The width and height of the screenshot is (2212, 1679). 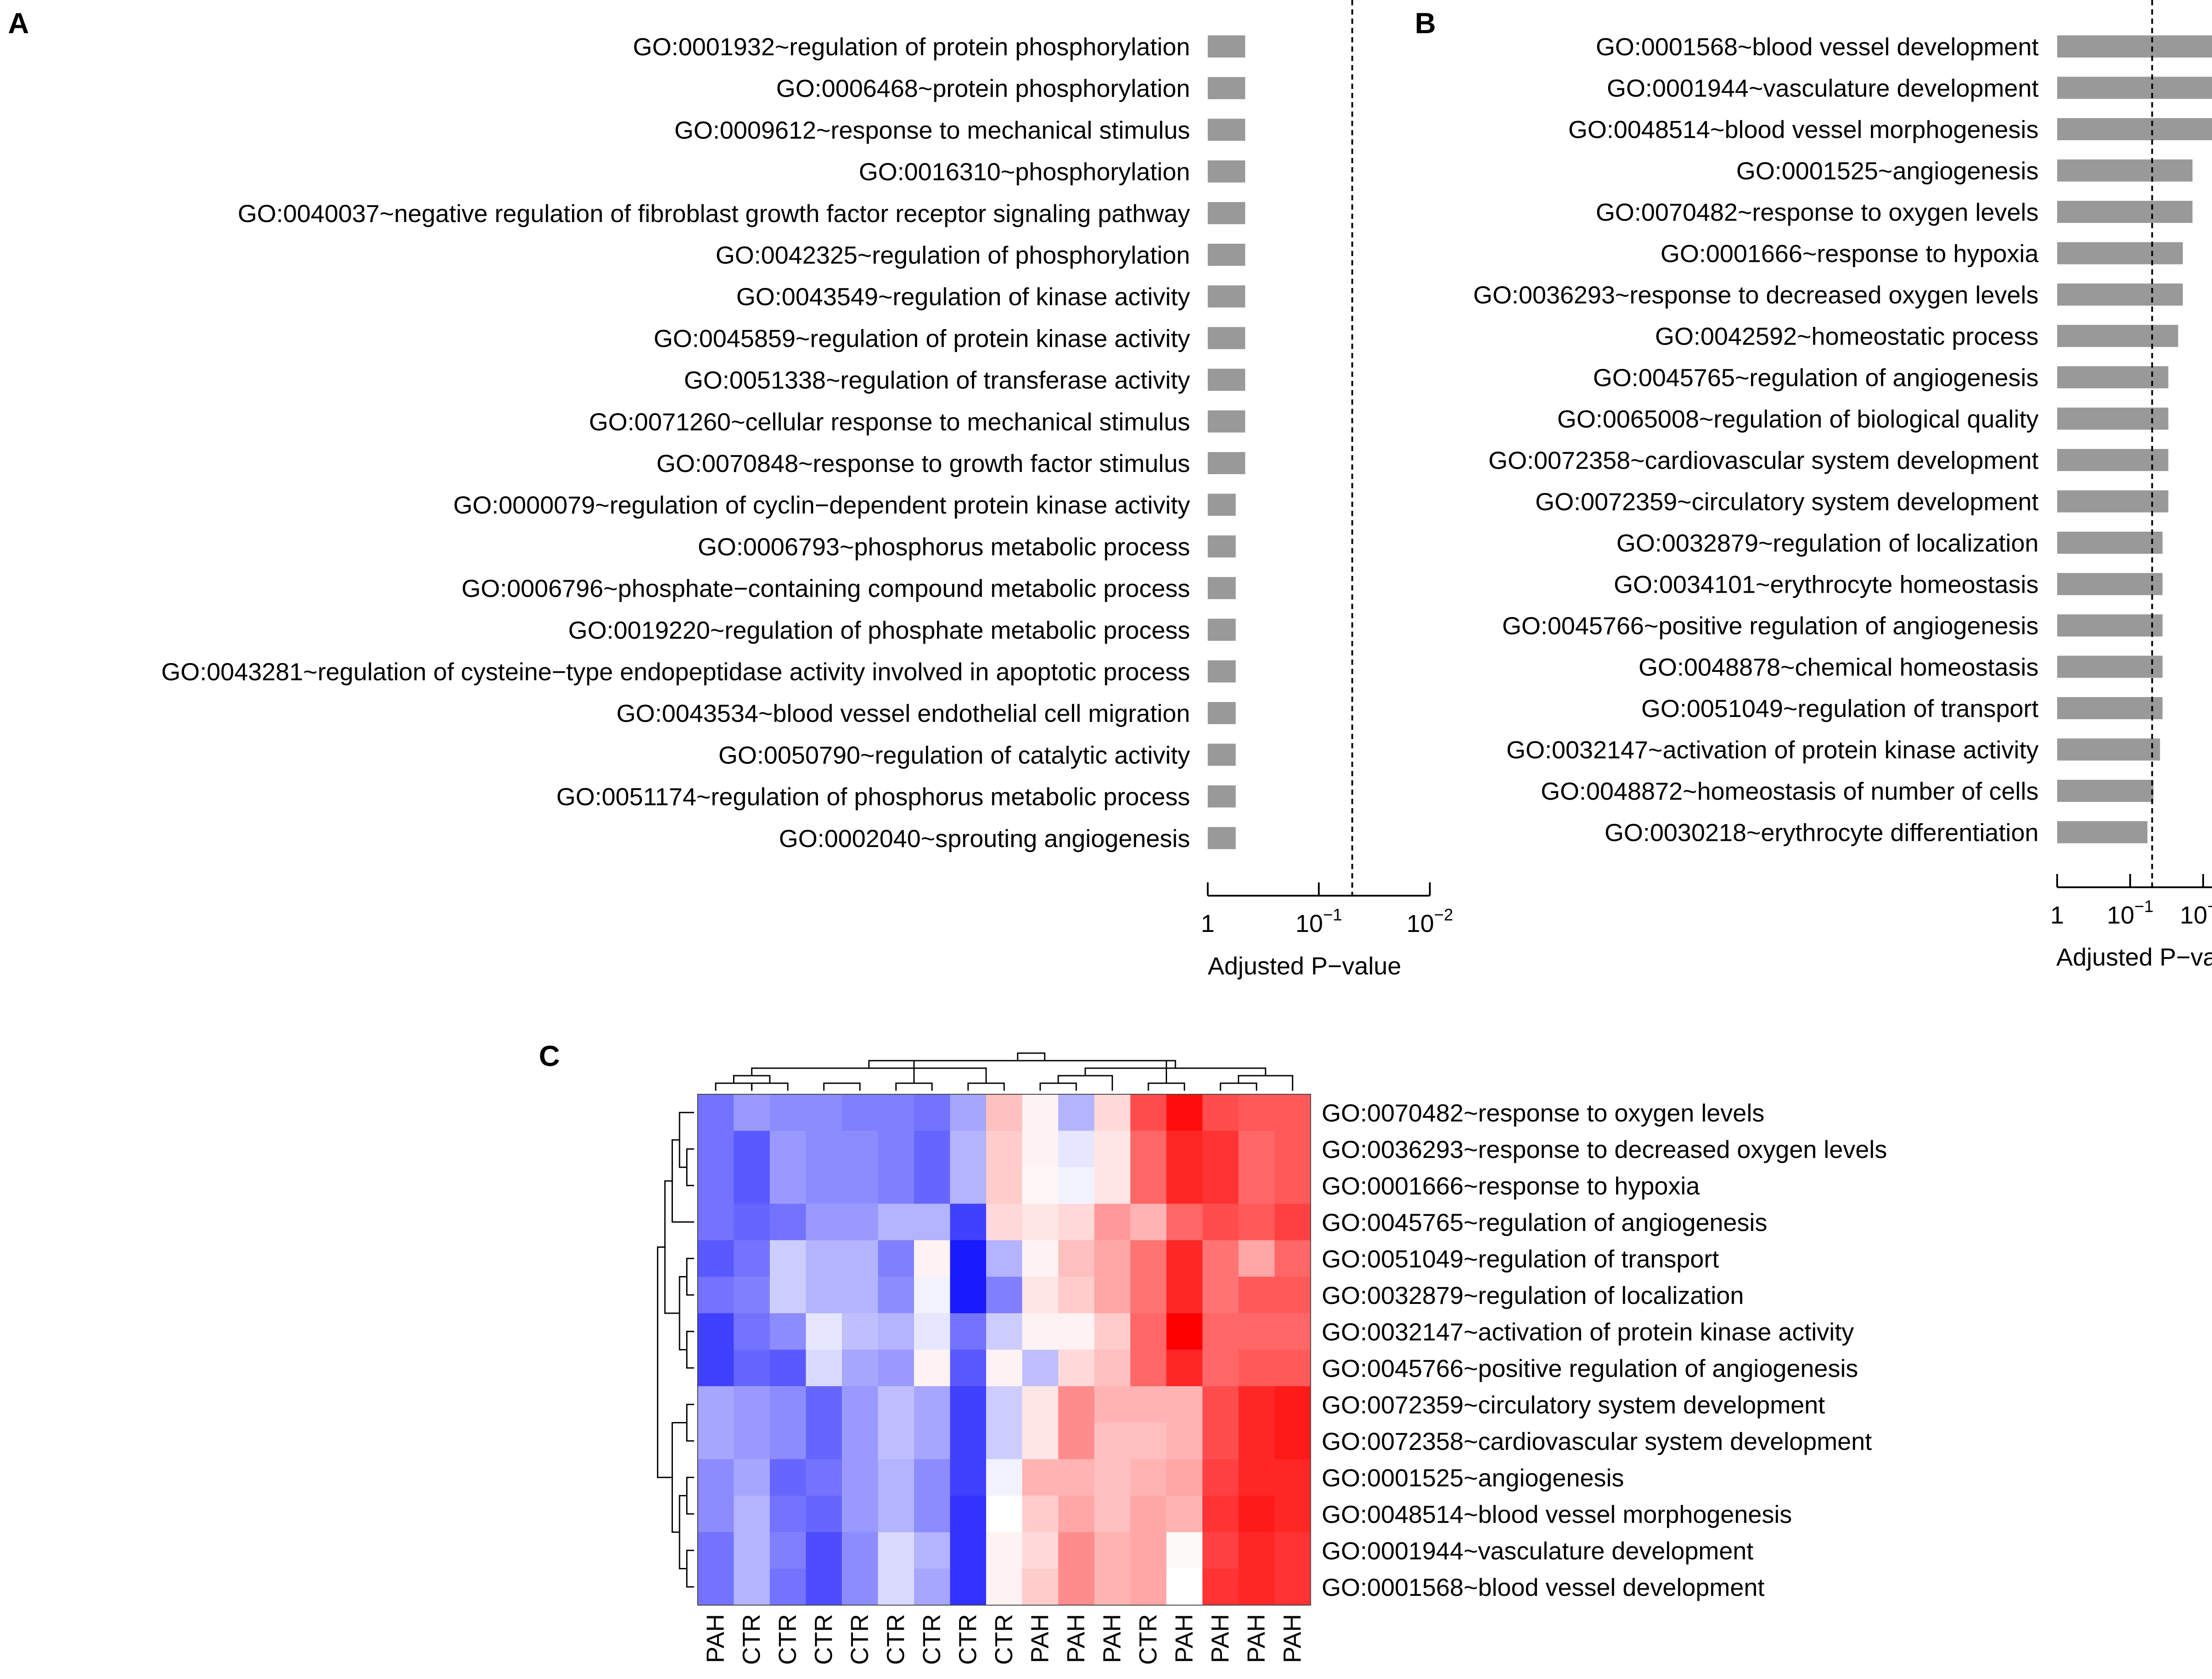 I want to click on x-tick-base: 1, so click(x=1207, y=923).